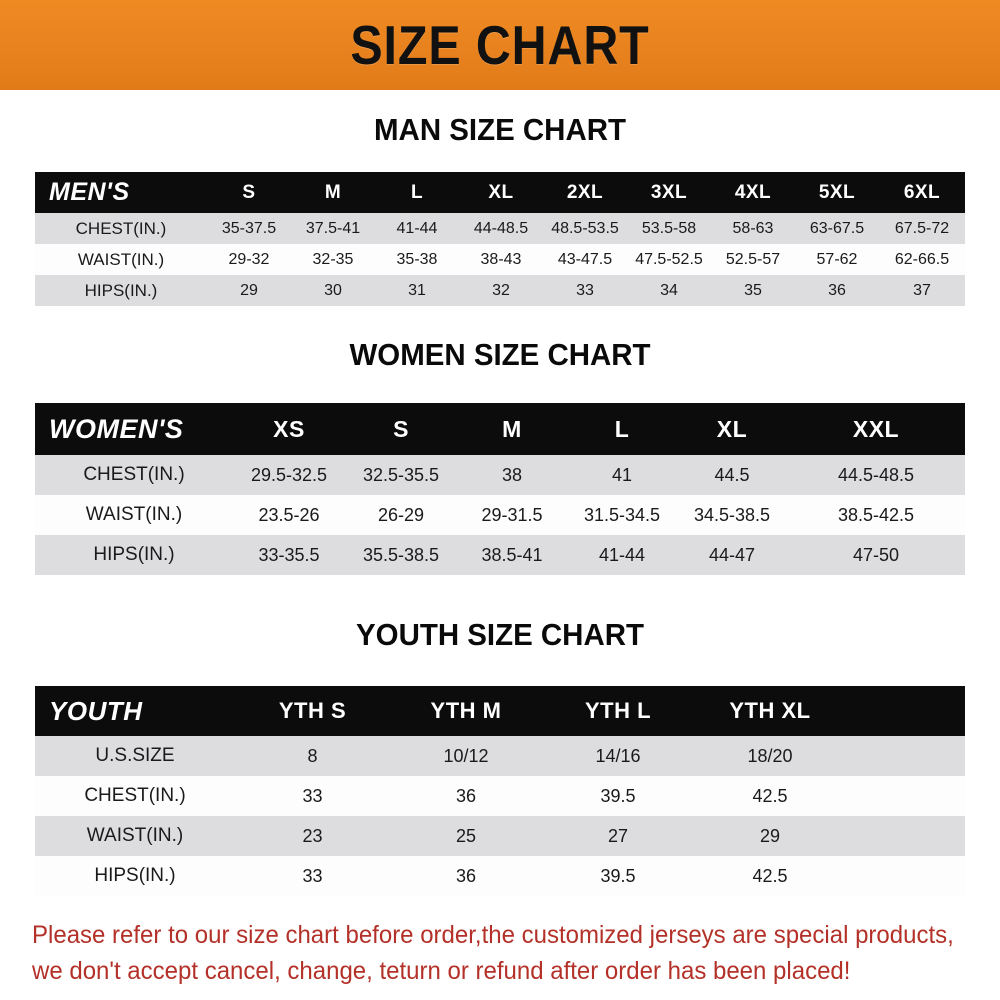 The width and height of the screenshot is (1000, 1000). I want to click on men-corner-label: MEN'S, so click(89, 192).